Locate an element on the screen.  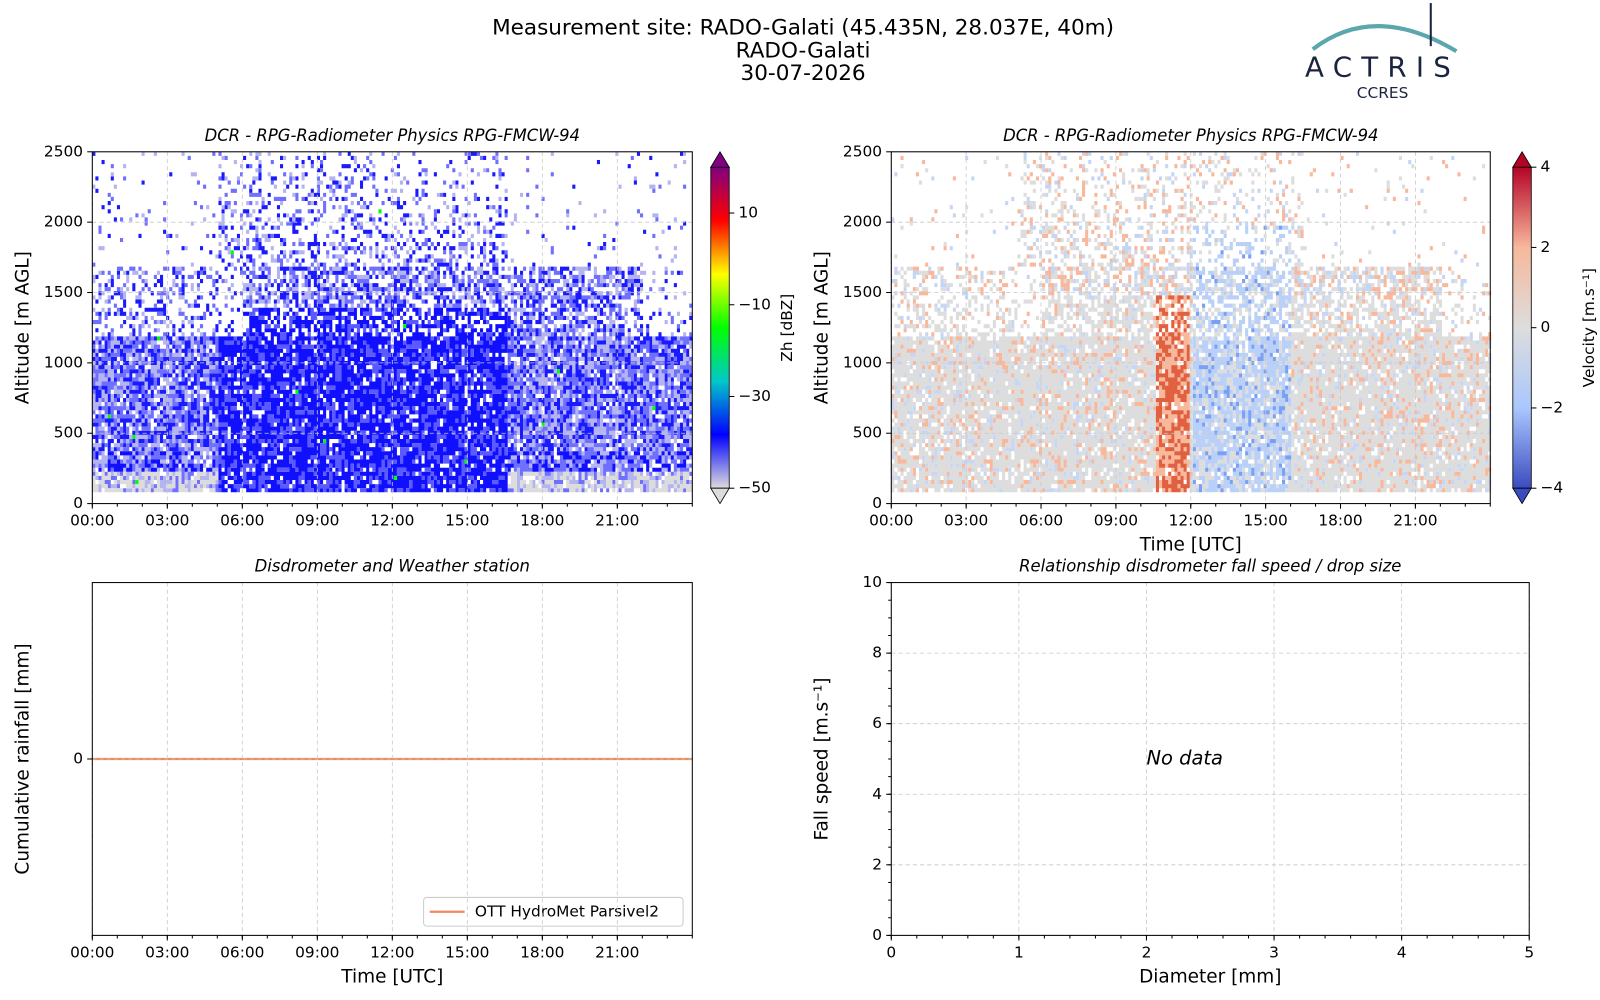
y-axis-label: Cumulative rainfall [mm] is located at coordinates (23, 758).